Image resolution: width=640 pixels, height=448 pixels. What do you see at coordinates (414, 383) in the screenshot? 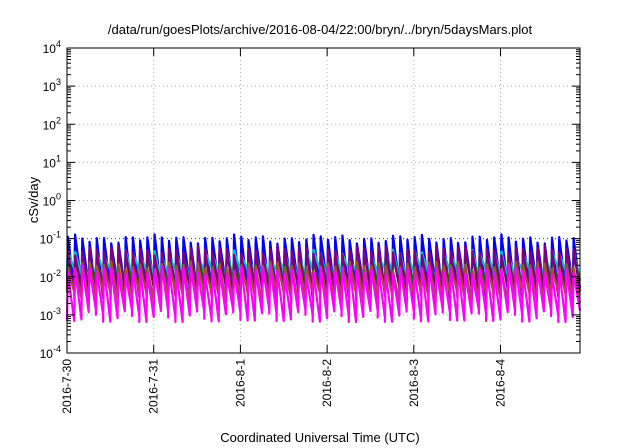
I see `x-tick-label: 2016-8-3` at bounding box center [414, 383].